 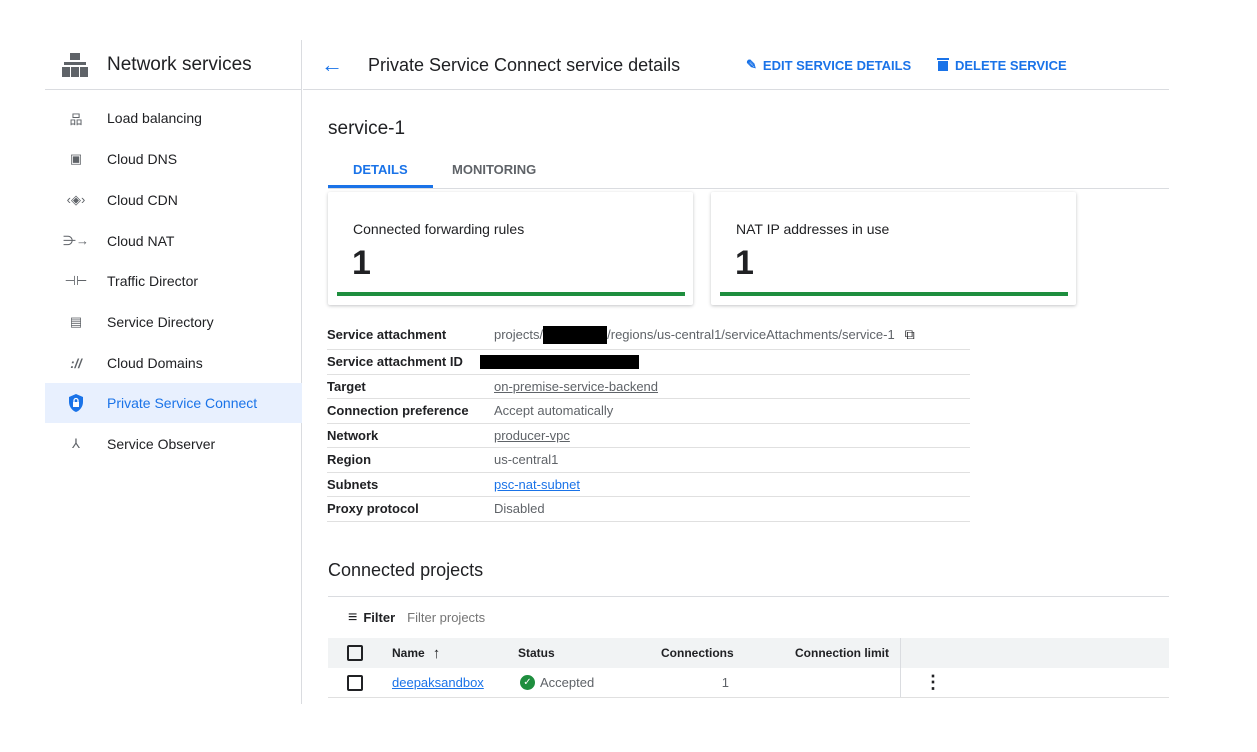 I want to click on detail-label: Region, so click(x=349, y=460).